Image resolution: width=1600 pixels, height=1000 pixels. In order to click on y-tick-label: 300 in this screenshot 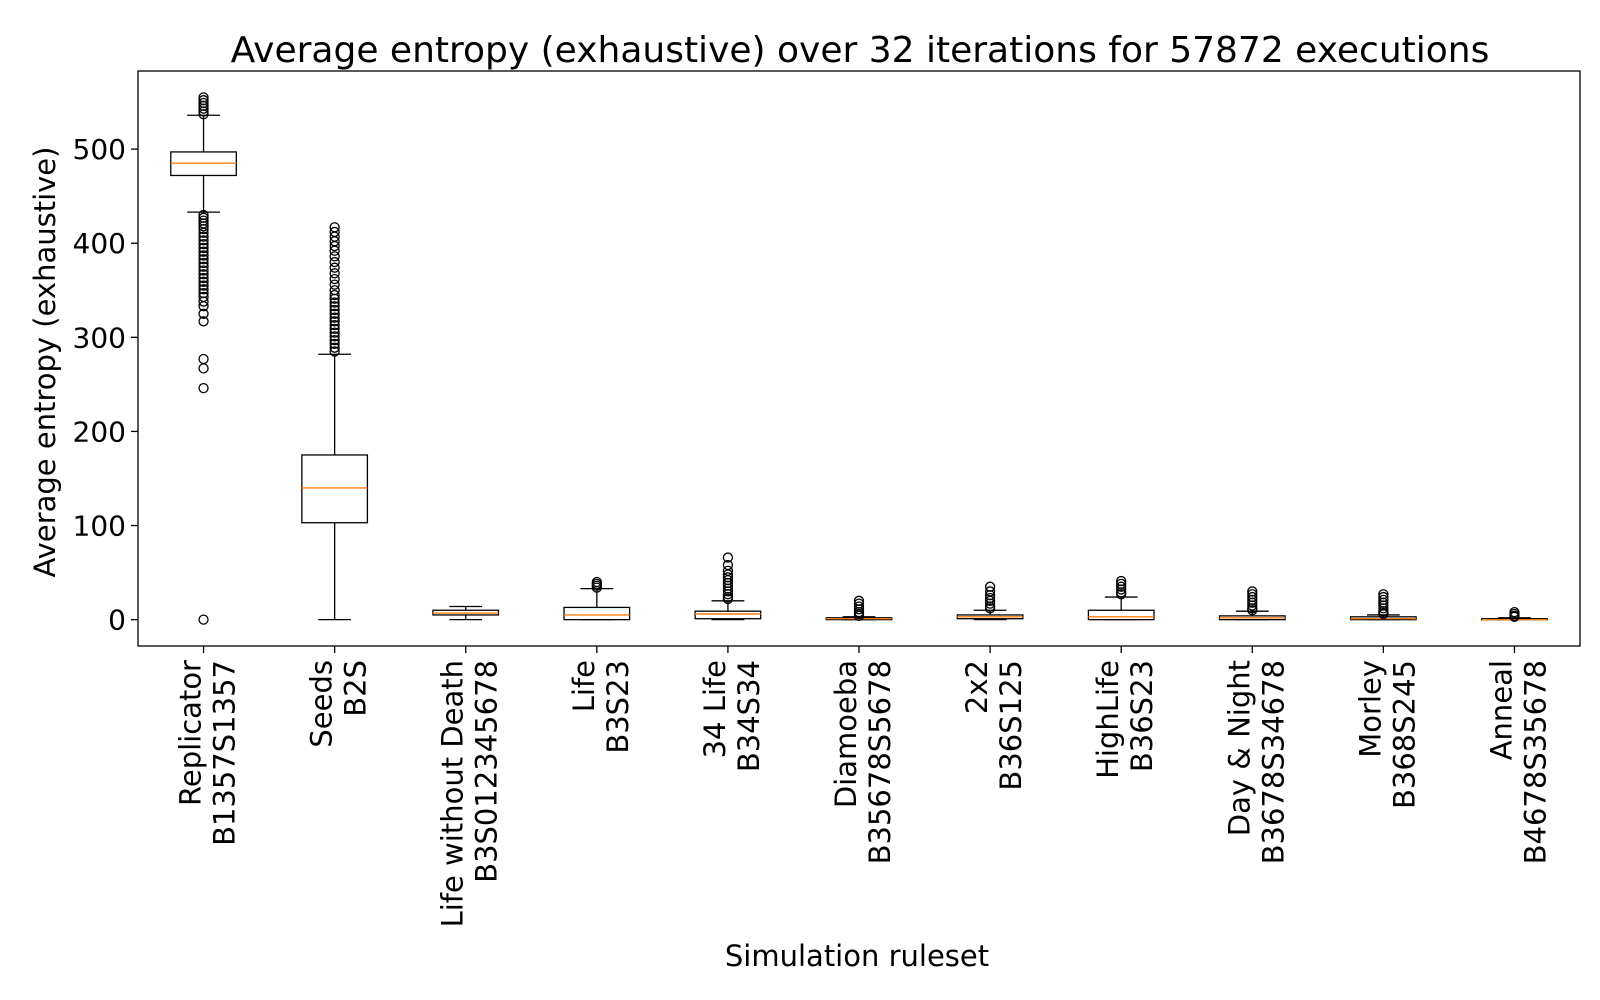, I will do `click(99, 337)`.